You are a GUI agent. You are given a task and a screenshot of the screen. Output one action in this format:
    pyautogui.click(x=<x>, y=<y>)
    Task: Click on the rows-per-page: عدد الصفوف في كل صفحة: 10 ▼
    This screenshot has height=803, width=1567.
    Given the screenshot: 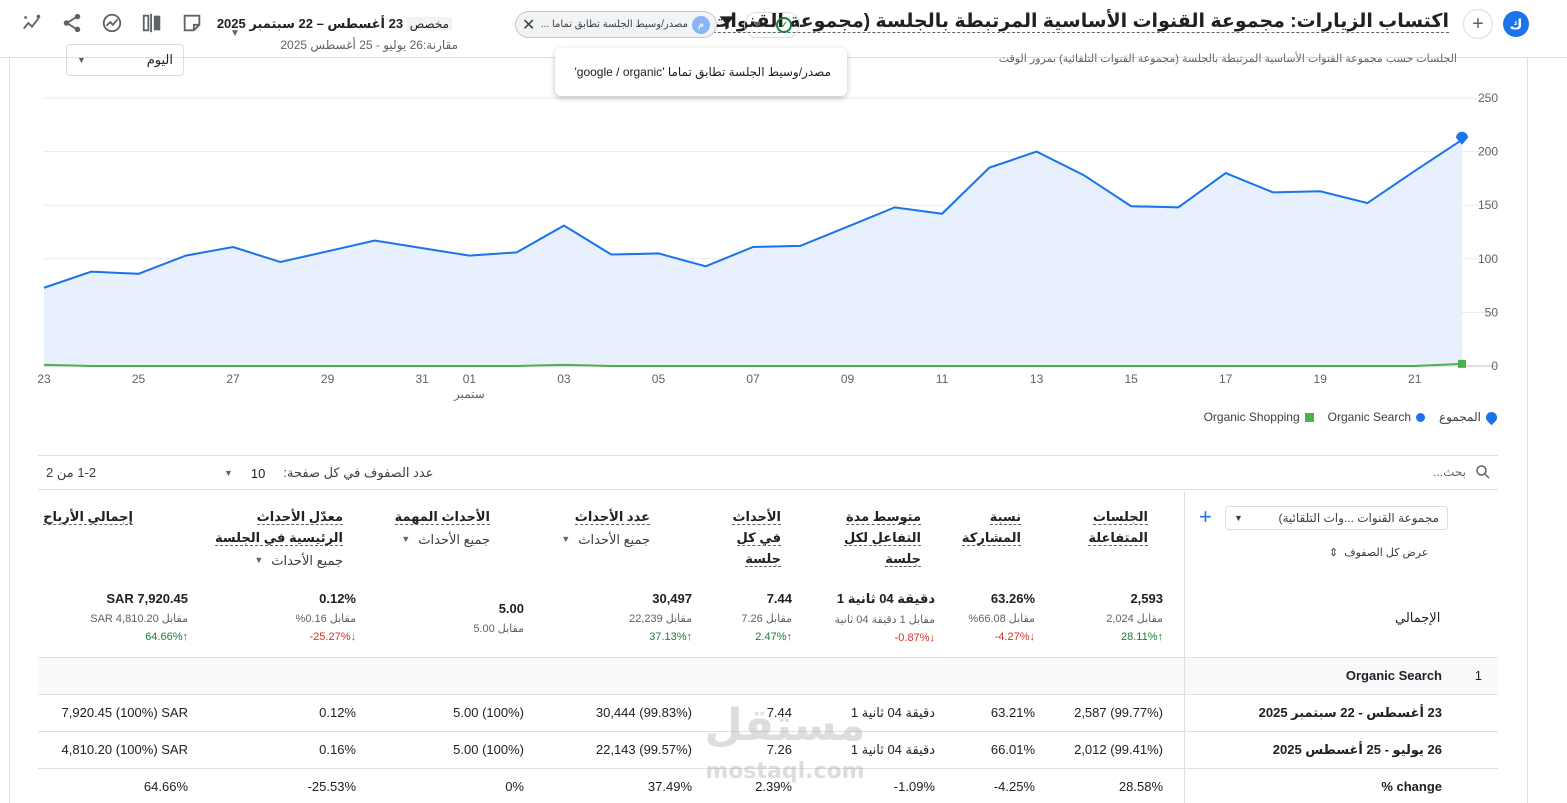 What is the action you would take?
    pyautogui.click(x=329, y=473)
    